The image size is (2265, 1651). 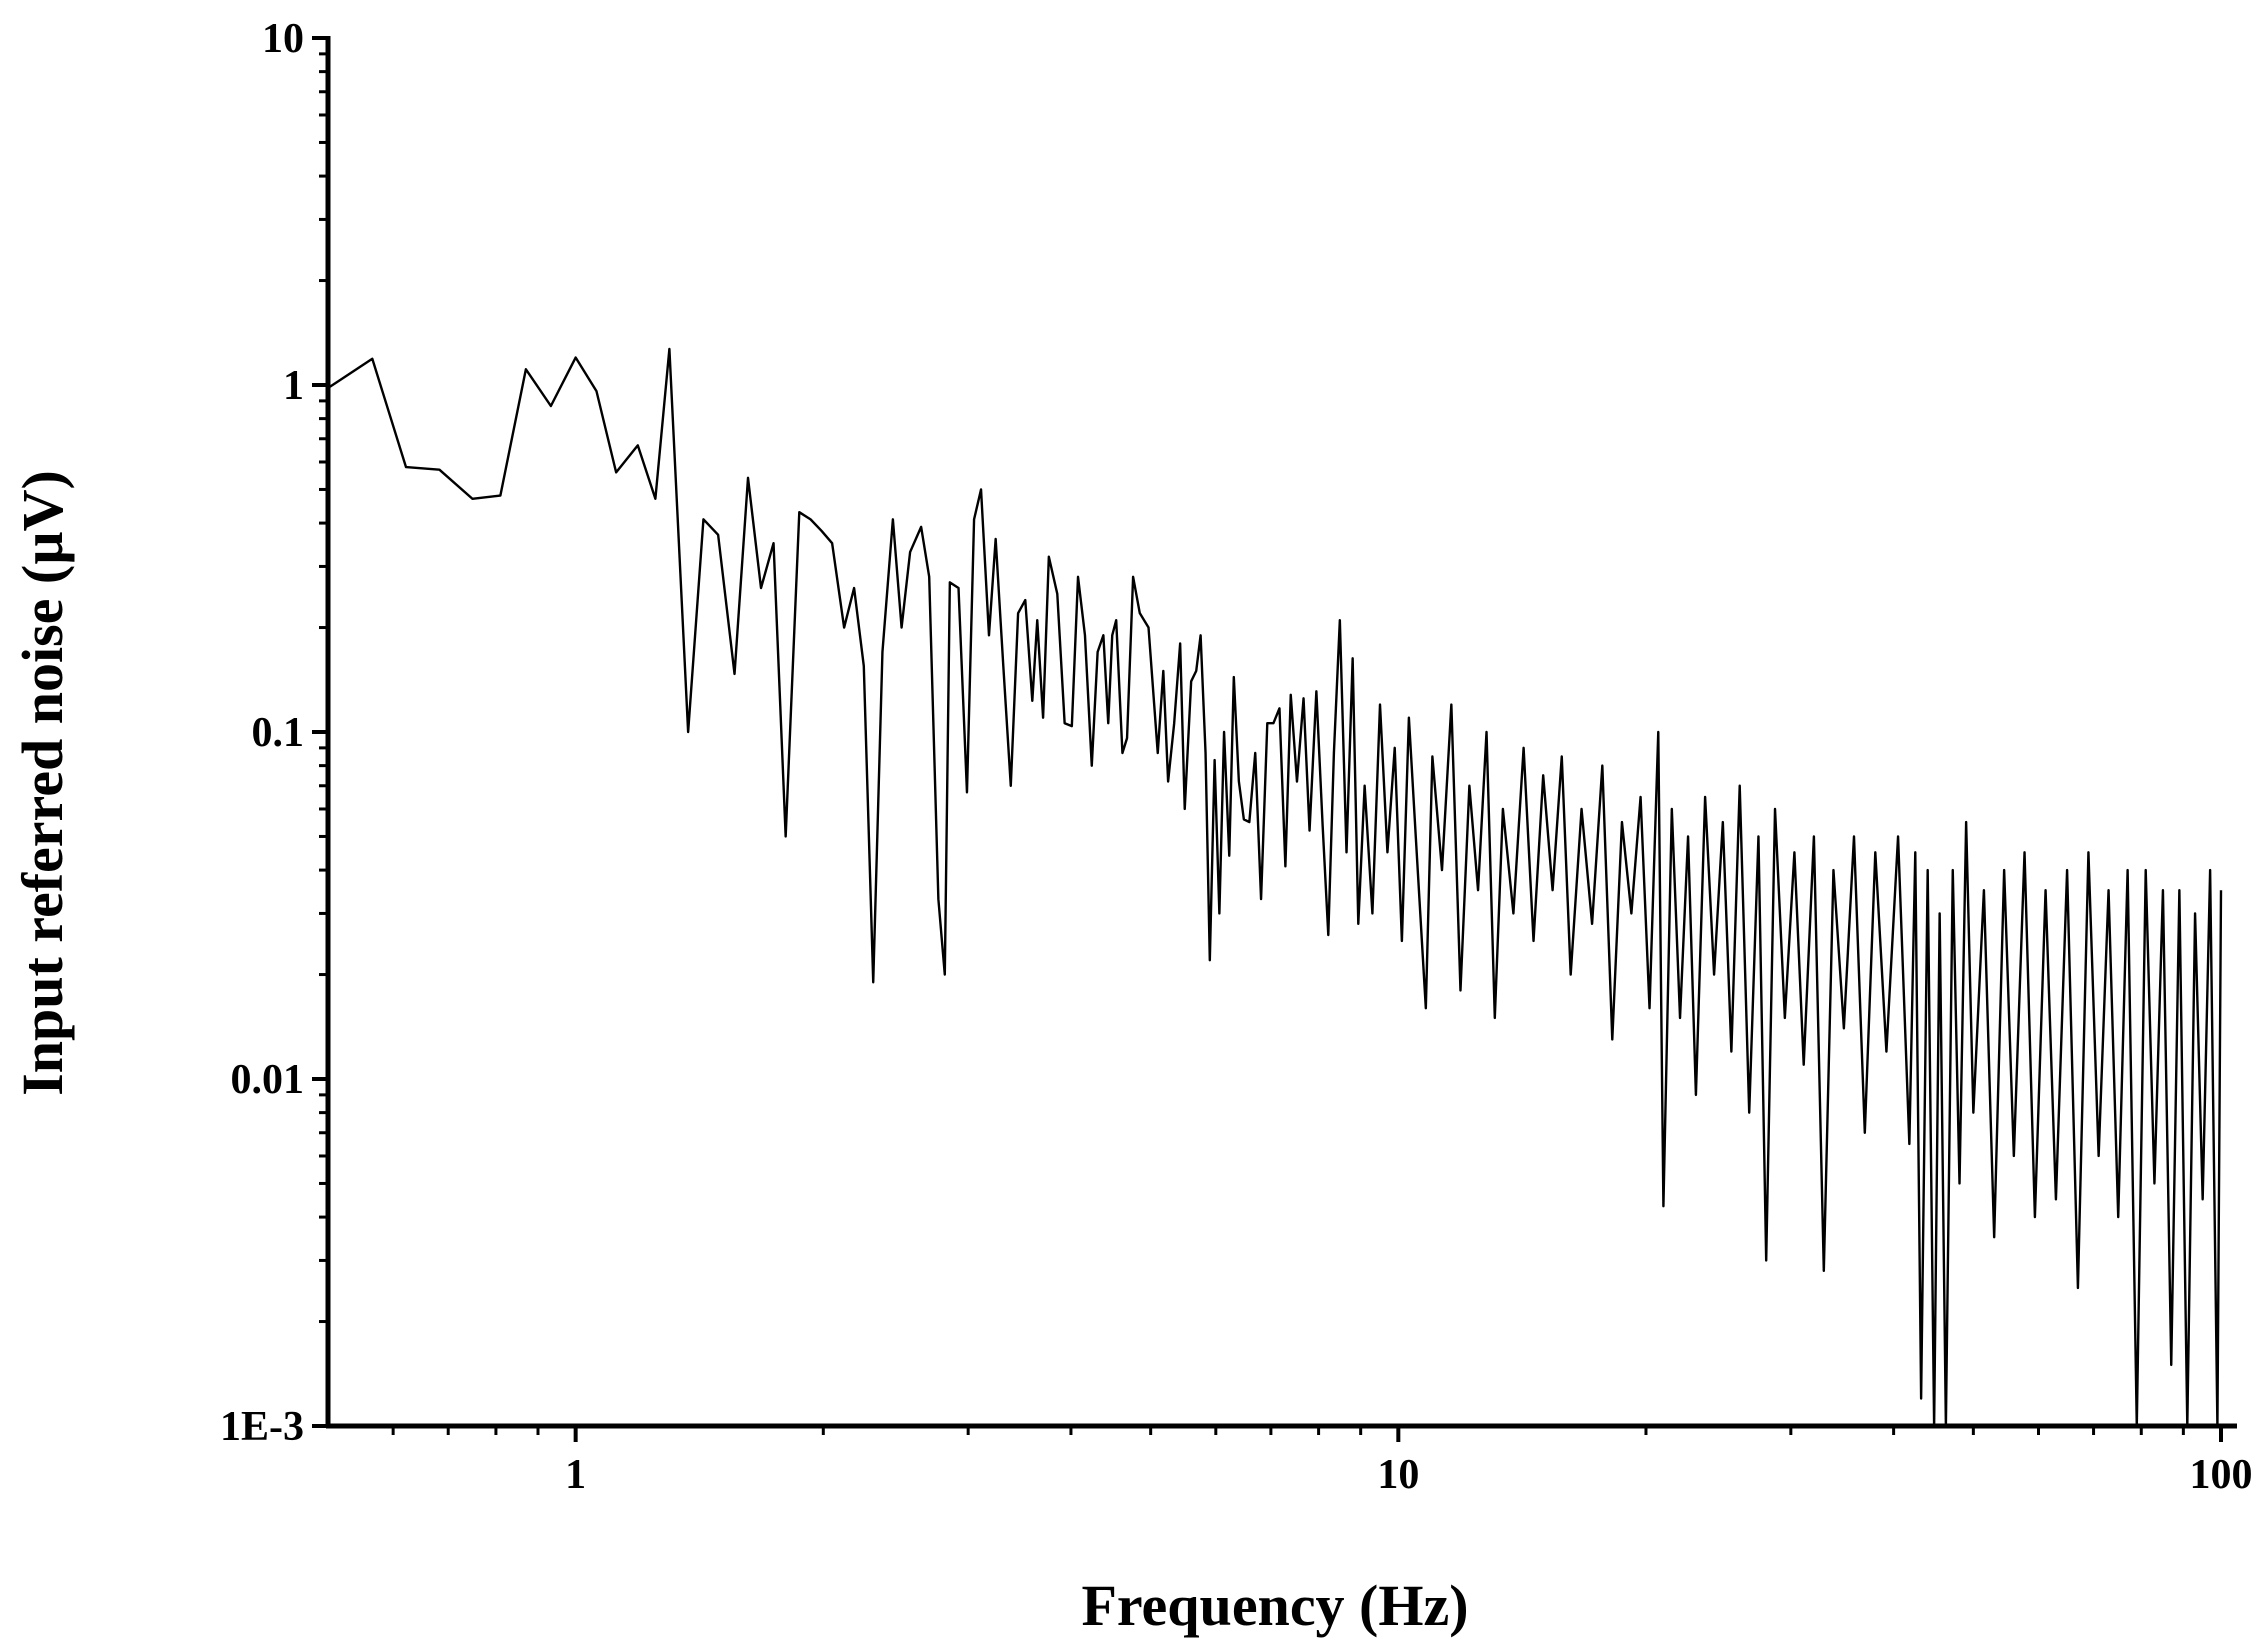 What do you see at coordinates (293, 386) in the screenshot?
I see `y-tick-label: 1` at bounding box center [293, 386].